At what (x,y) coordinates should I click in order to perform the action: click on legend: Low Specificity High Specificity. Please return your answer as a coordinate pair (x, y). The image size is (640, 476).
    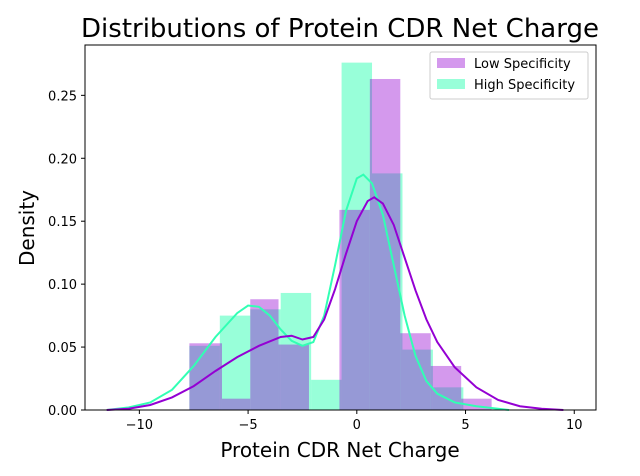
    Looking at the image, I should click on (509, 75).